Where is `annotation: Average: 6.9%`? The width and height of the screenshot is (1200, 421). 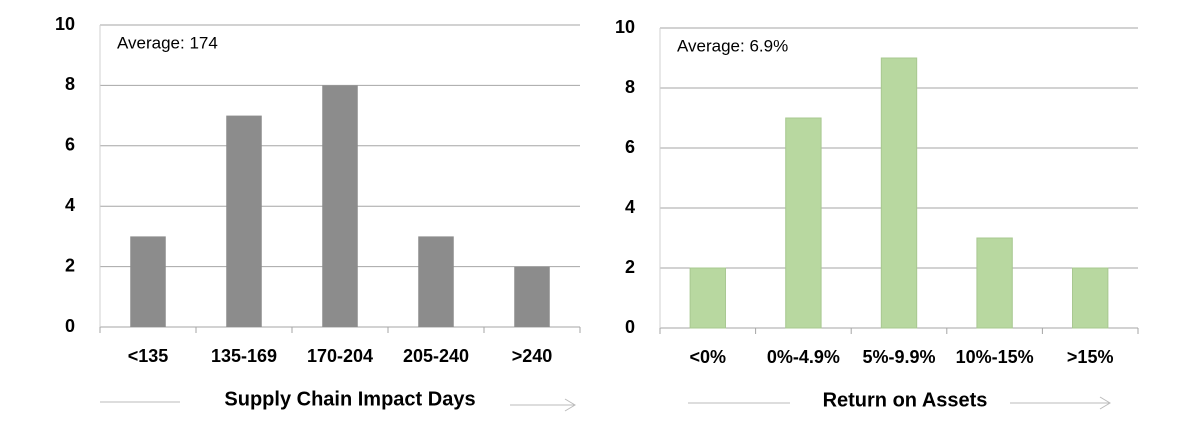
annotation: Average: 6.9% is located at coordinates (732, 45).